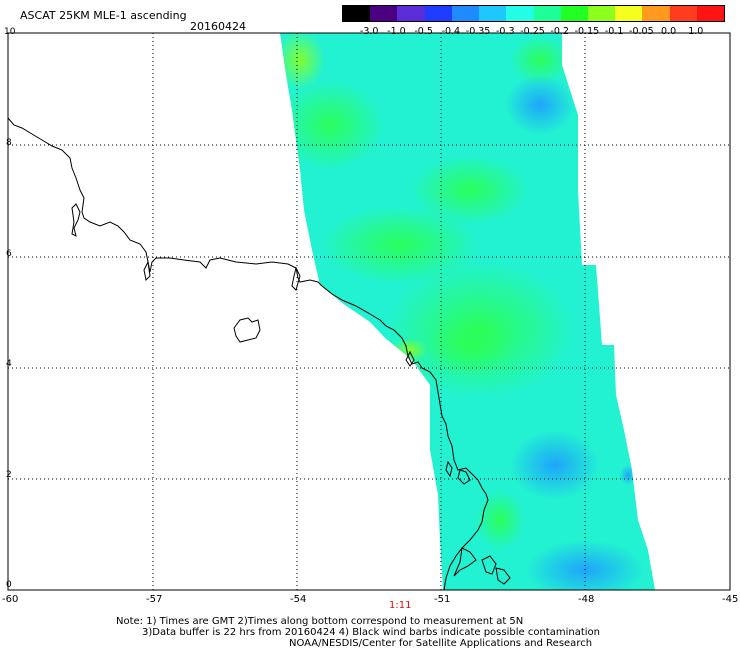 The image size is (740, 650). Describe the element at coordinates (586, 599) in the screenshot. I see `lon-tick-label: -48` at that location.